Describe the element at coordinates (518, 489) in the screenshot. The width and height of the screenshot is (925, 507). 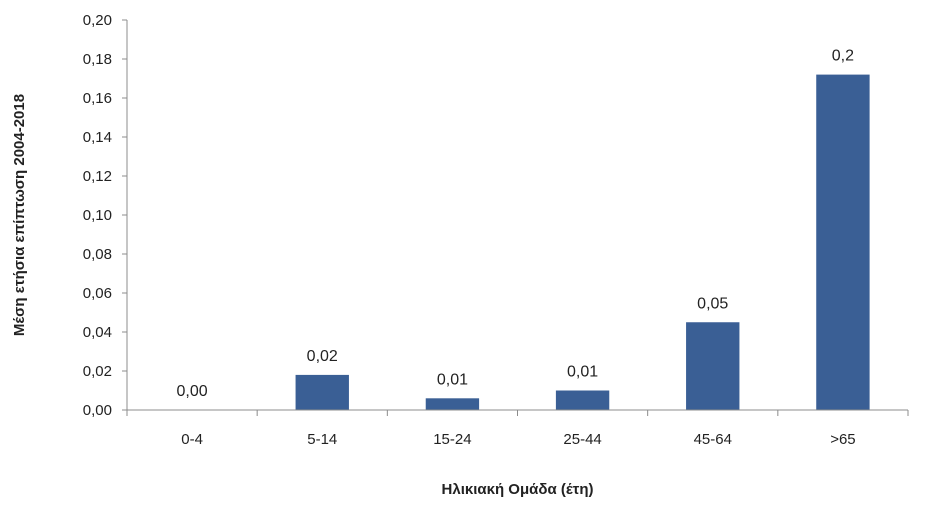
I see `x-axis-title: Ηλικιακή Ομάδα (έτη)` at that location.